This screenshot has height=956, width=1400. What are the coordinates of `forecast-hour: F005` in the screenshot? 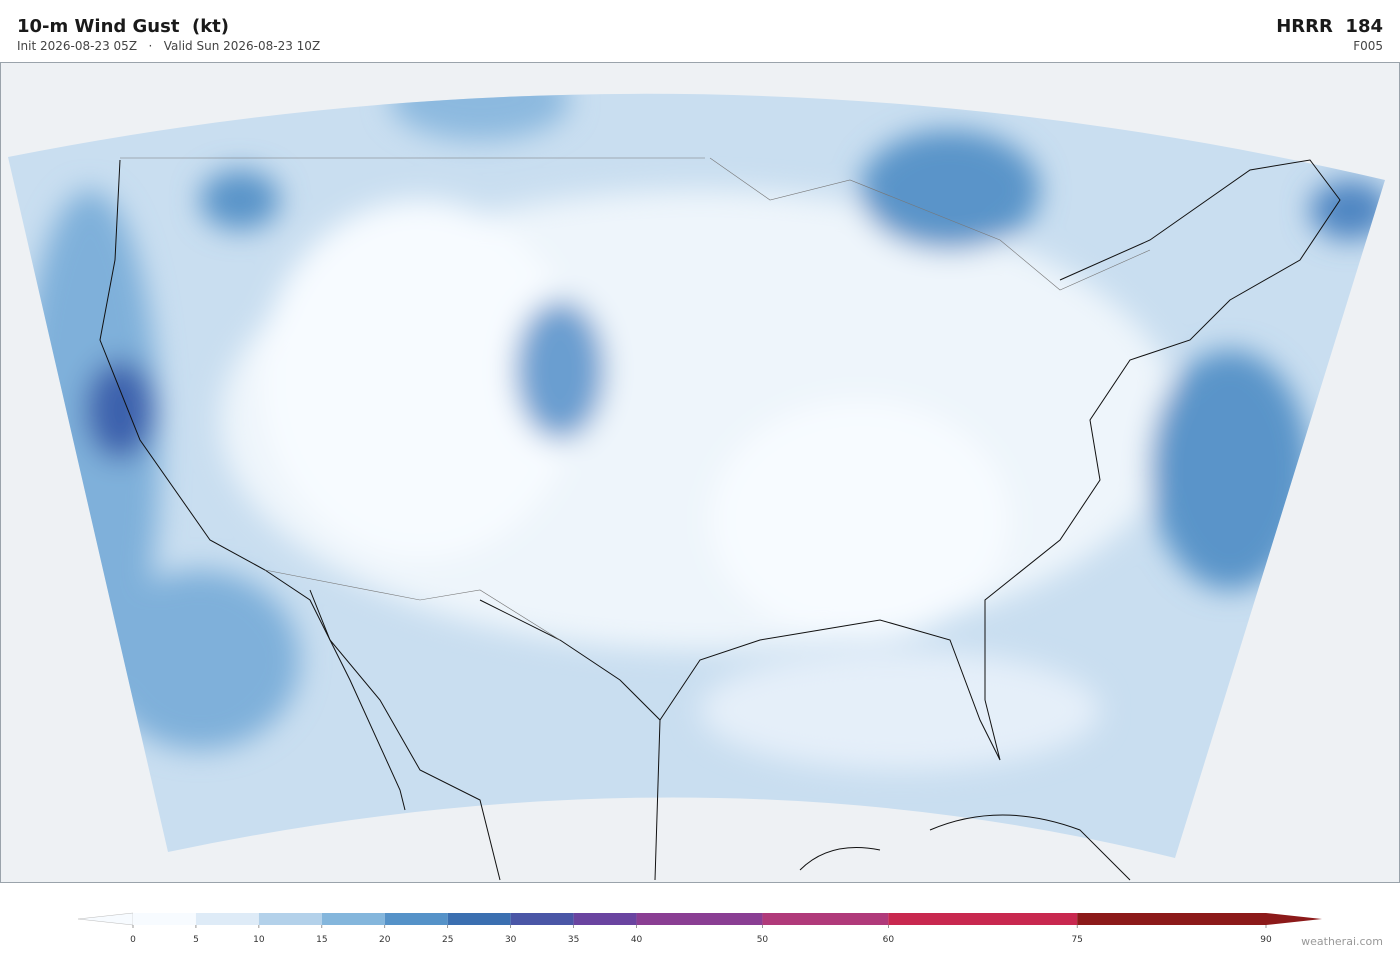 It's located at (1368, 46).